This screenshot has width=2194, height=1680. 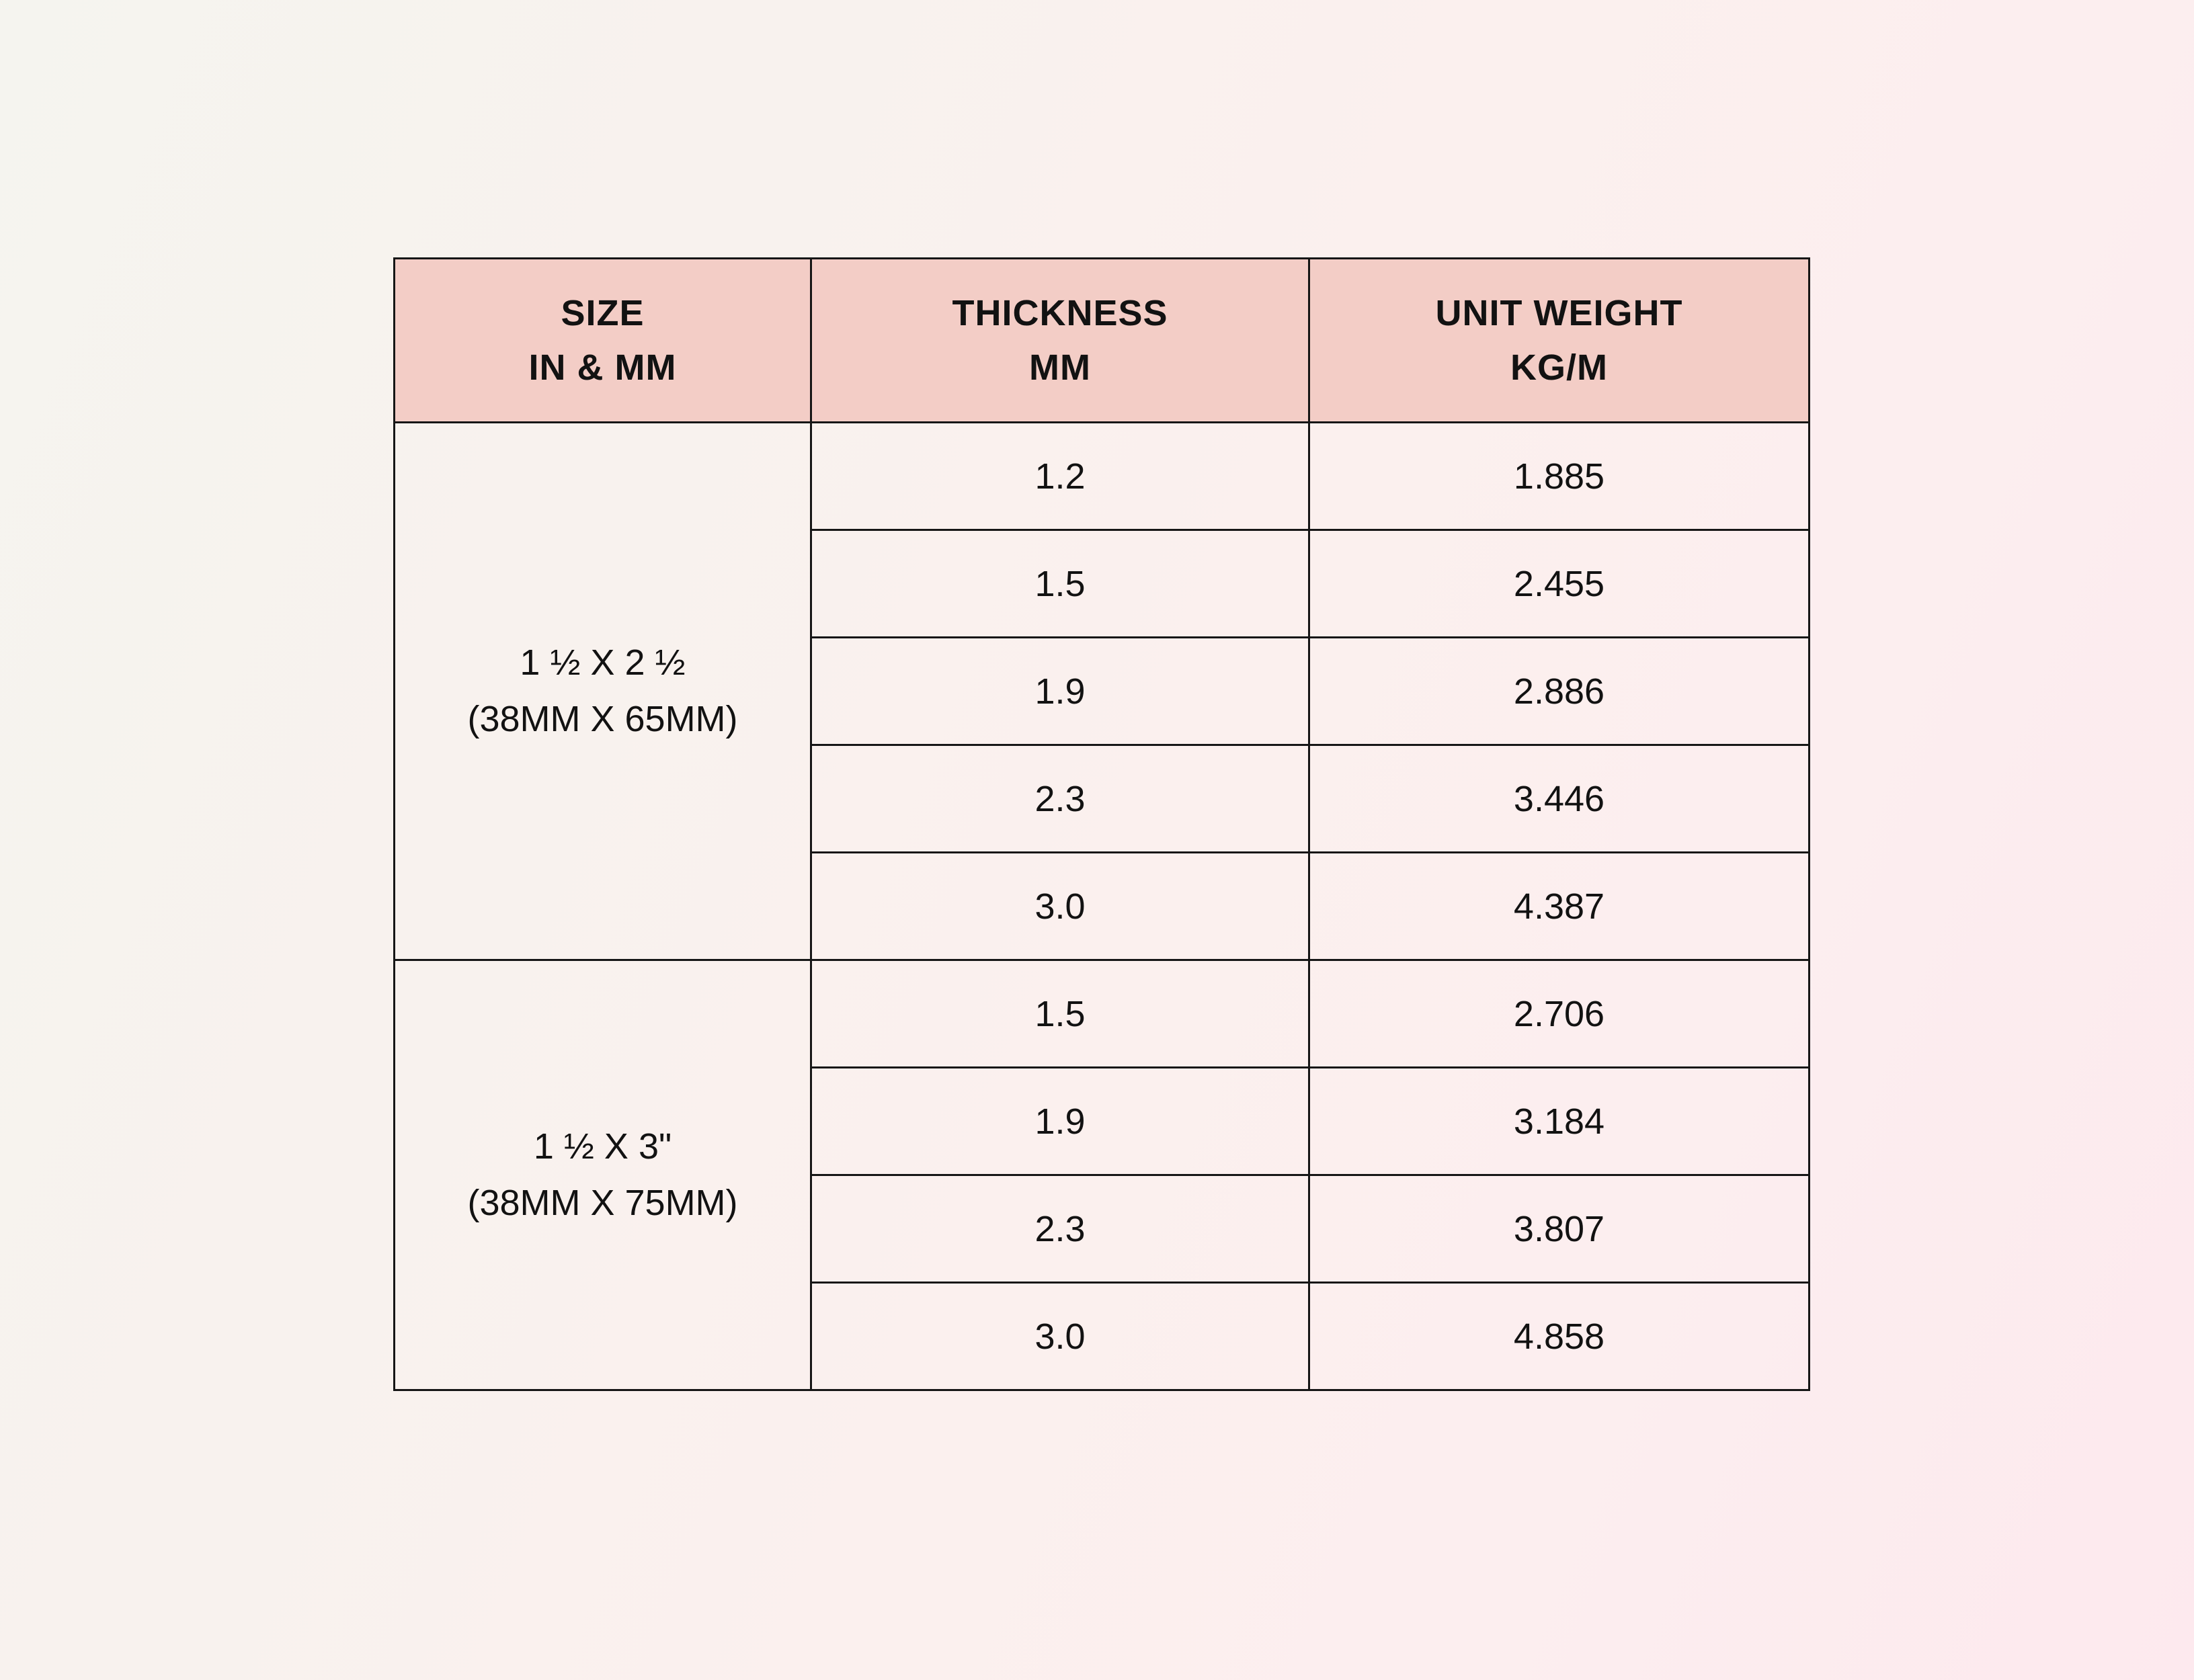 I want to click on header-thickness-line1: THICKNESS, so click(x=1060, y=313).